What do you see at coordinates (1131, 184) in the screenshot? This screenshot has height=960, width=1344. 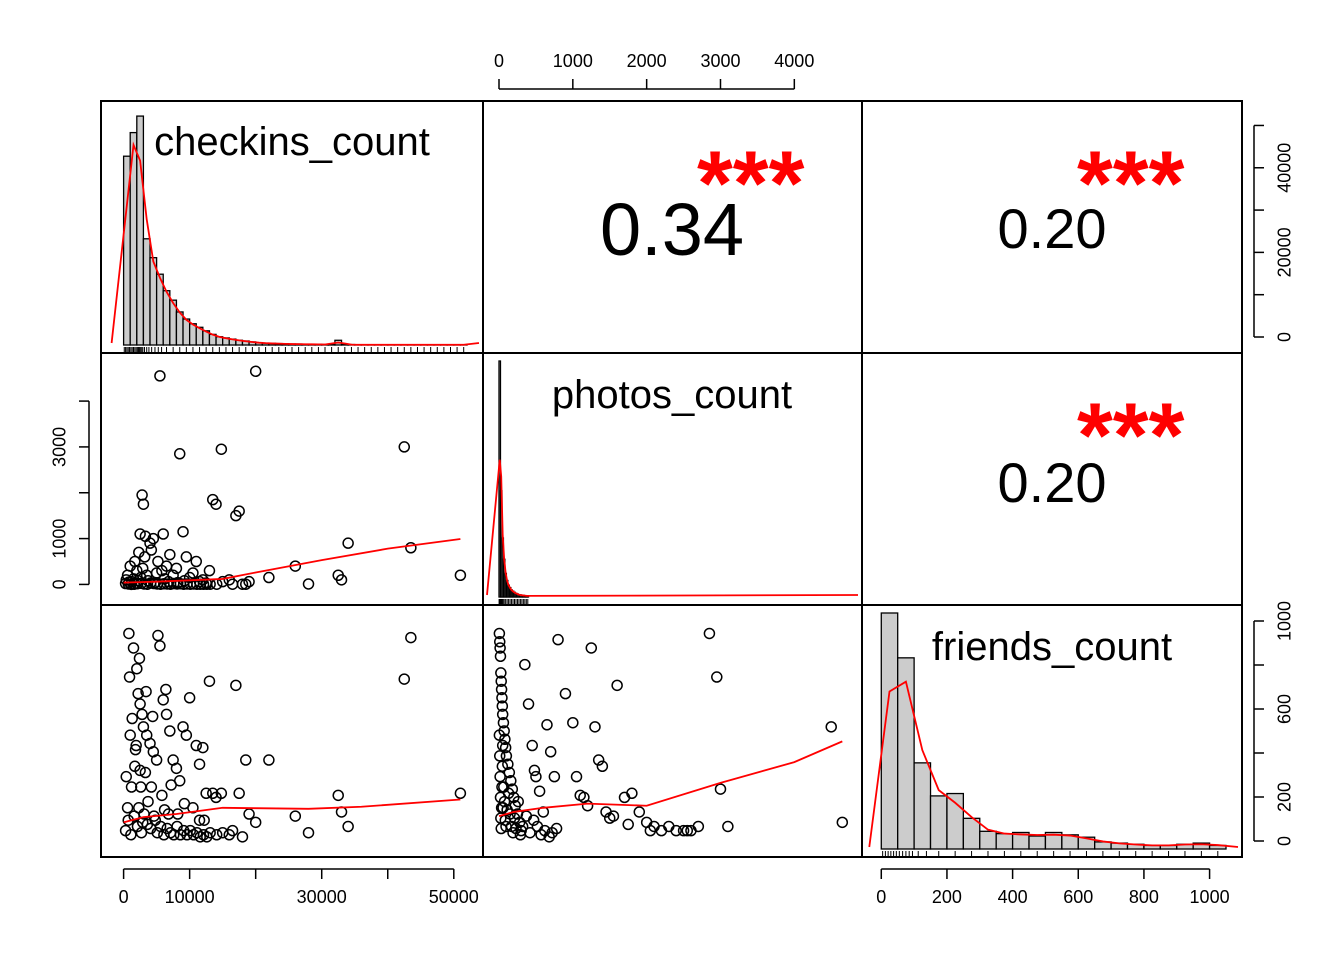 I see `significance-stars-checkins-friends: ***` at bounding box center [1131, 184].